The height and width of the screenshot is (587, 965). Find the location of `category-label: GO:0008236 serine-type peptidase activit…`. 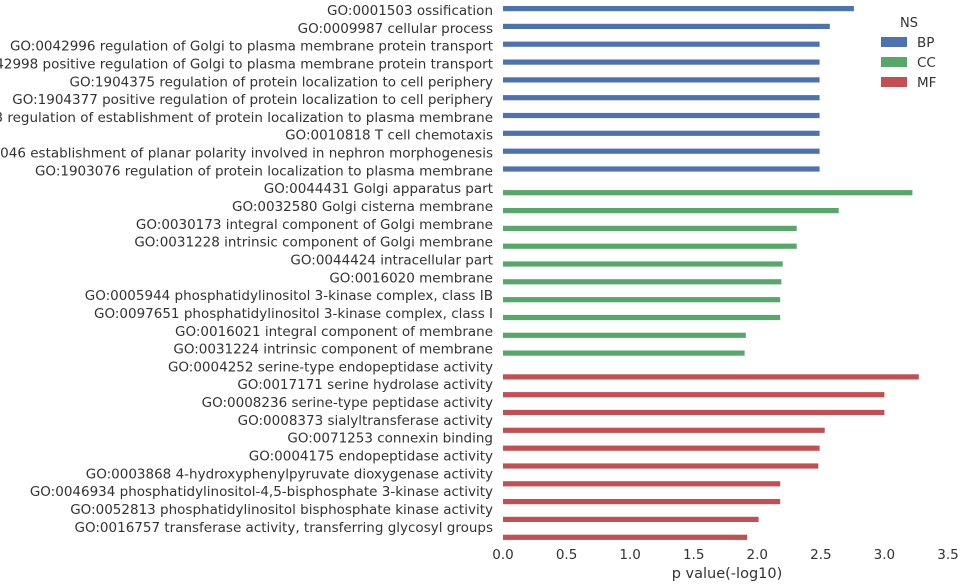

category-label: GO:0008236 serine-type peptidase activit… is located at coordinates (347, 403).